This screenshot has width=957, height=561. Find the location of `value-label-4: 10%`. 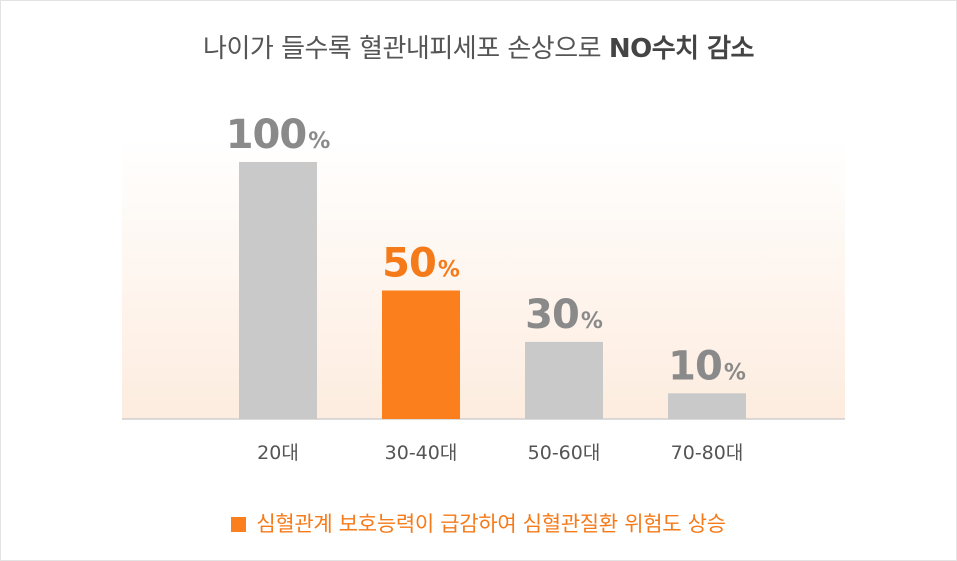

value-label-4: 10% is located at coordinates (707, 366).